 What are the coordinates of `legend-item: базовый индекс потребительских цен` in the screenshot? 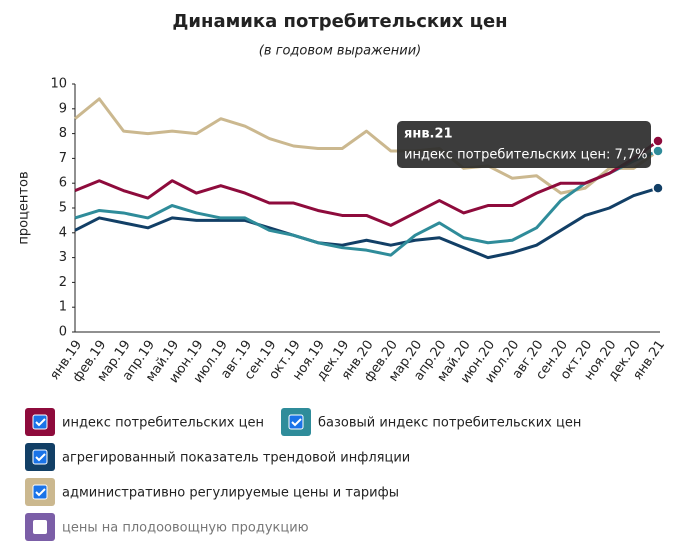 It's located at (431, 422).